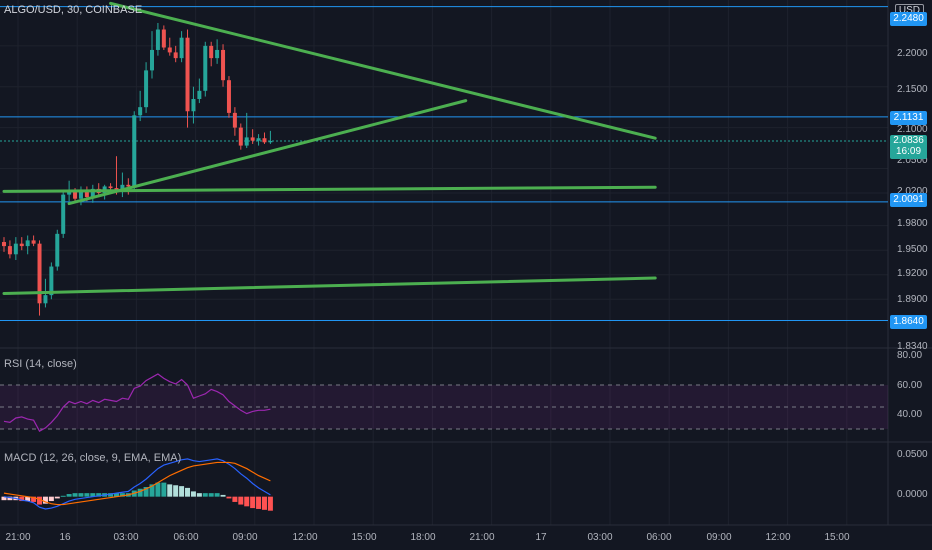  Describe the element at coordinates (364, 537) in the screenshot. I see `time-tick: 15:00` at that location.